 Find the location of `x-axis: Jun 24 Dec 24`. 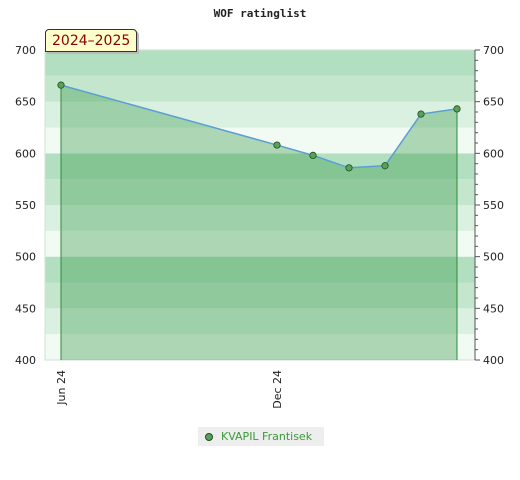

x-axis: Jun 24 Dec 24 is located at coordinates (169, 389).